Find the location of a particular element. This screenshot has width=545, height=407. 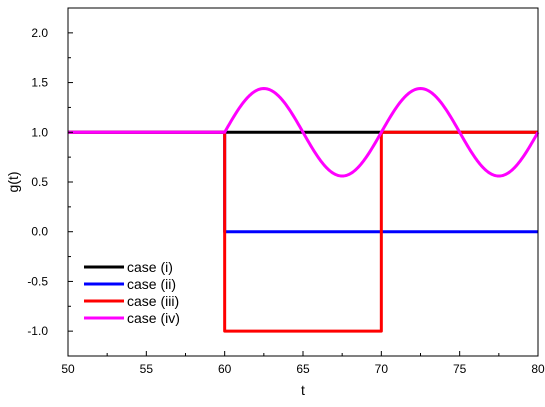

legend-label: case (i) is located at coordinates (150, 267).